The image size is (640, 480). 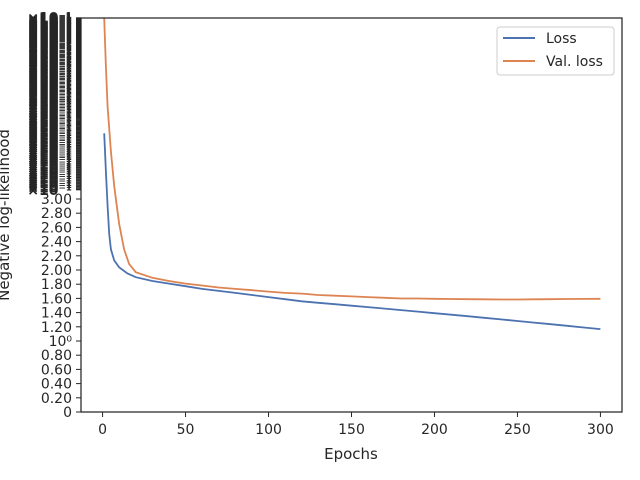 I want to click on x-axis: 0 50 100 150 200 250 300, so click(x=356, y=425).